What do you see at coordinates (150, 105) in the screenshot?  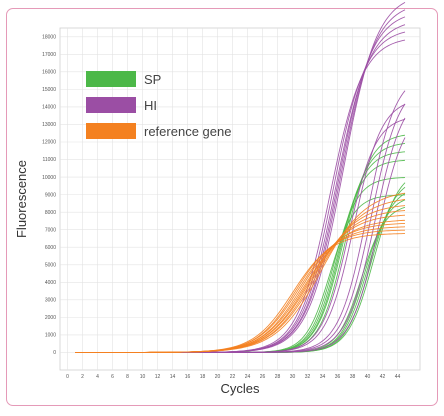 I see `legend-label: HI` at bounding box center [150, 105].